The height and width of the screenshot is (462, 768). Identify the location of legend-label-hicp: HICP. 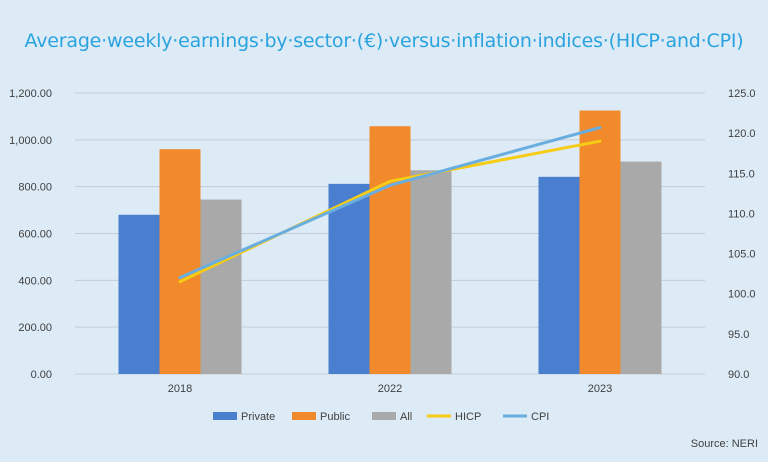
(468, 417).